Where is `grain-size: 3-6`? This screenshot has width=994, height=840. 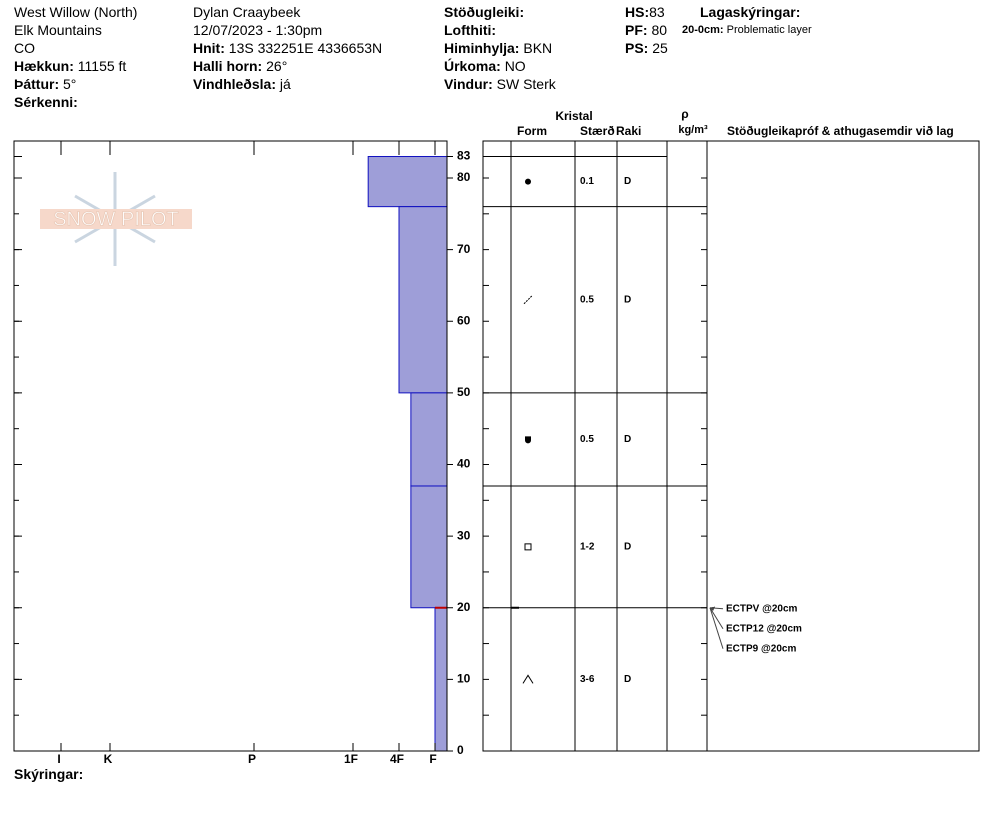 grain-size: 3-6 is located at coordinates (587, 679).